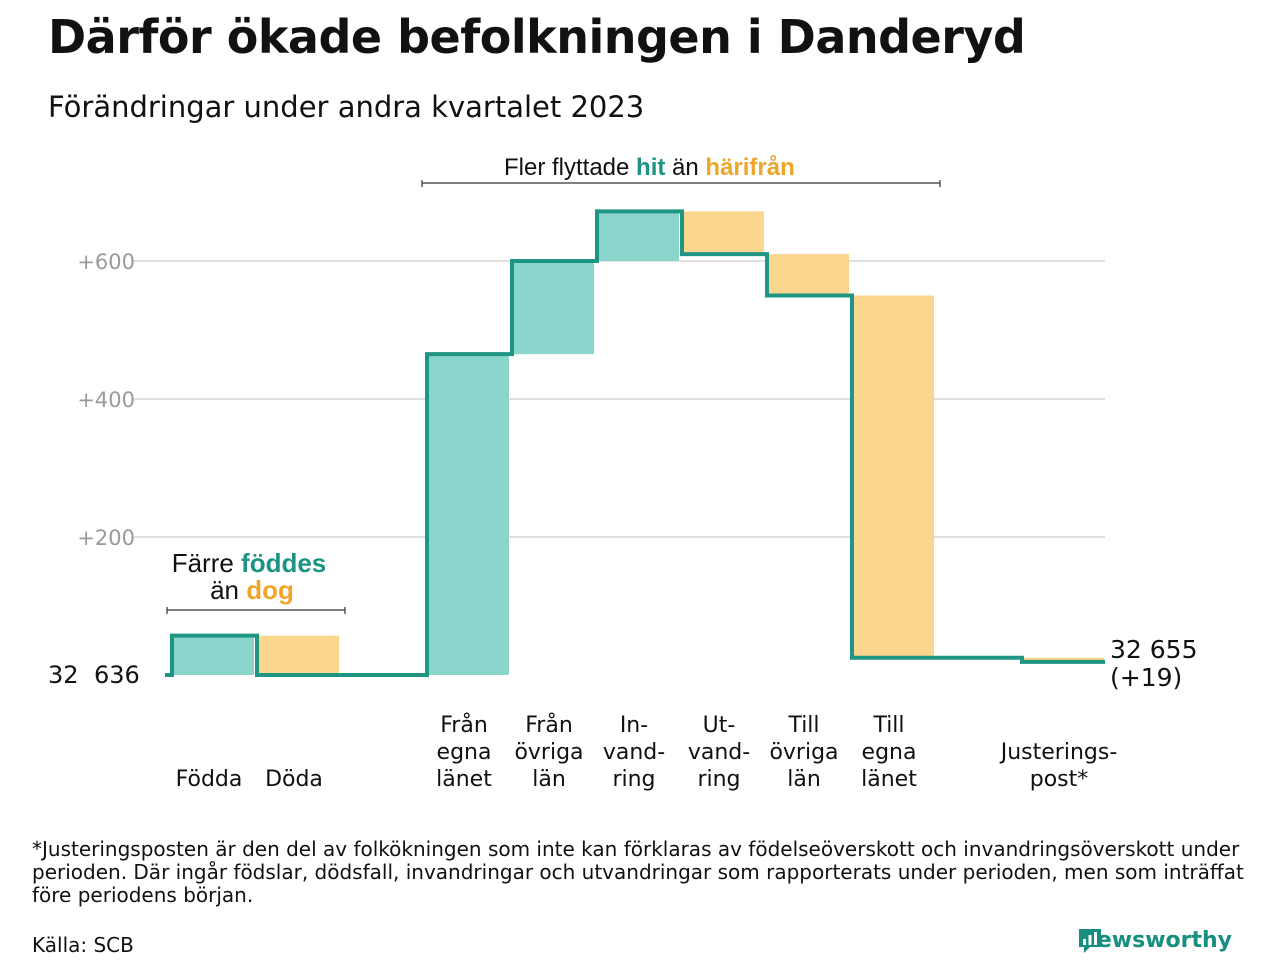 This screenshot has width=1280, height=960. Describe the element at coordinates (63, 675) in the screenshot. I see `start-value-label: 32` at that location.